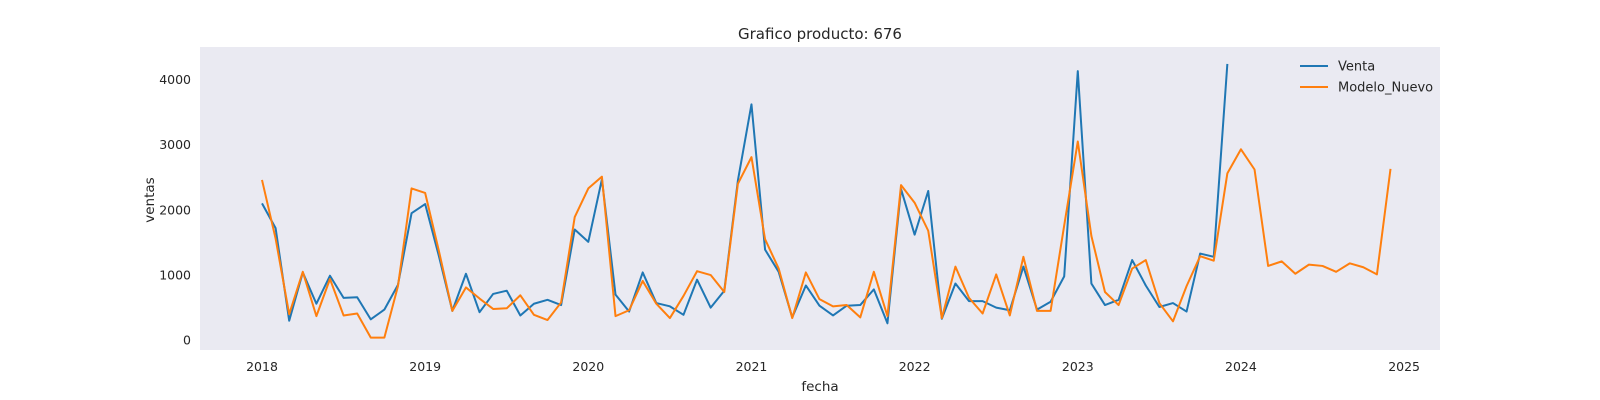 The height and width of the screenshot is (400, 1600). Describe the element at coordinates (175, 79) in the screenshot. I see `y-tick-label: 4000` at that location.